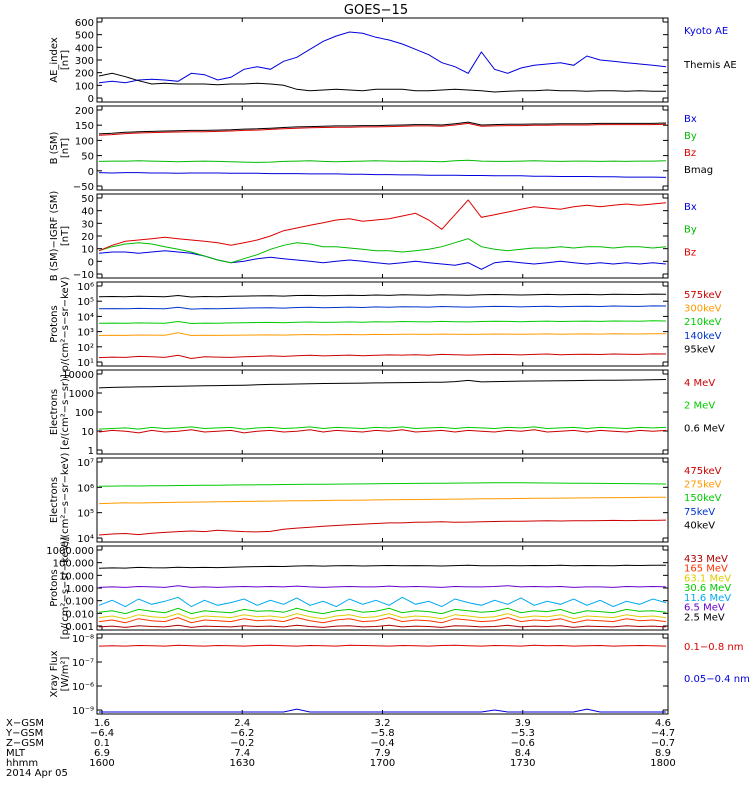 The width and height of the screenshot is (750, 800). I want to click on footer-hhmm-value: 1800, so click(662, 763).